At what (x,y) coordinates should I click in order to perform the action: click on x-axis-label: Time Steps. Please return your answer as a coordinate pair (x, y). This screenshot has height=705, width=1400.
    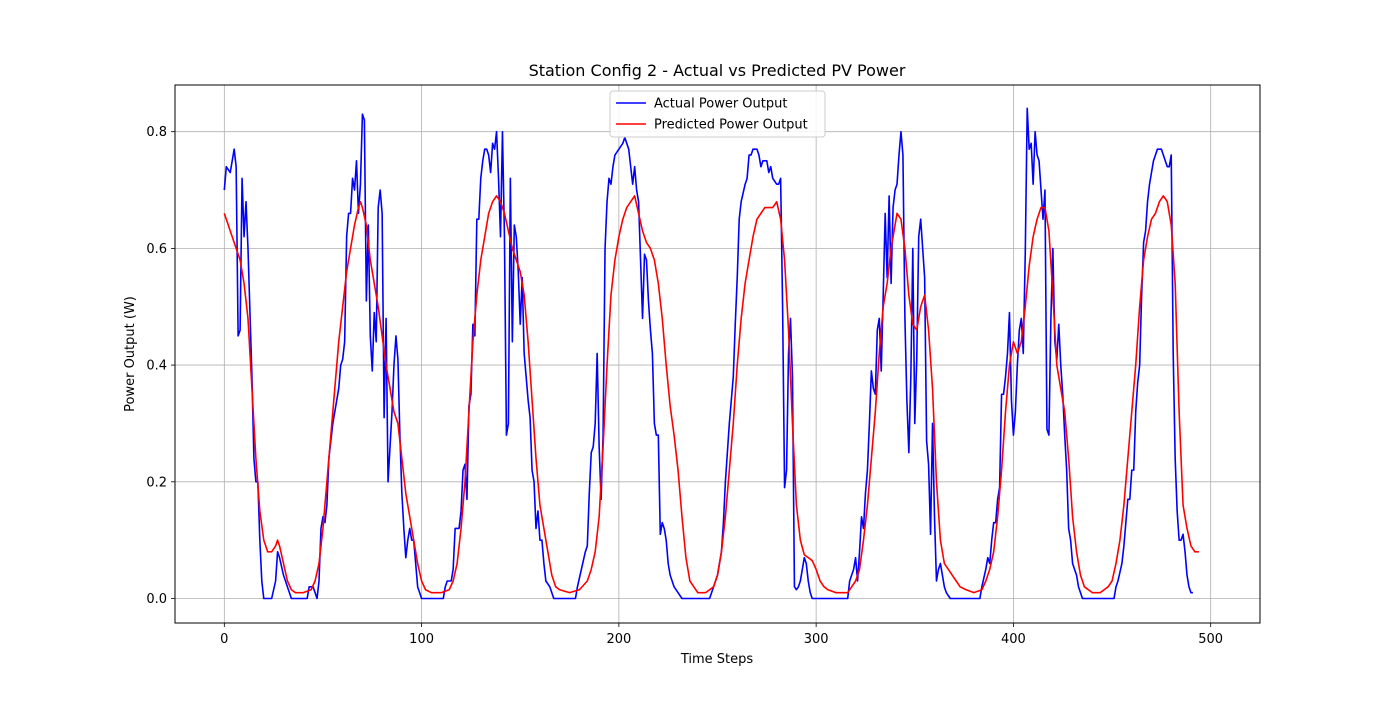
    Looking at the image, I should click on (717, 659).